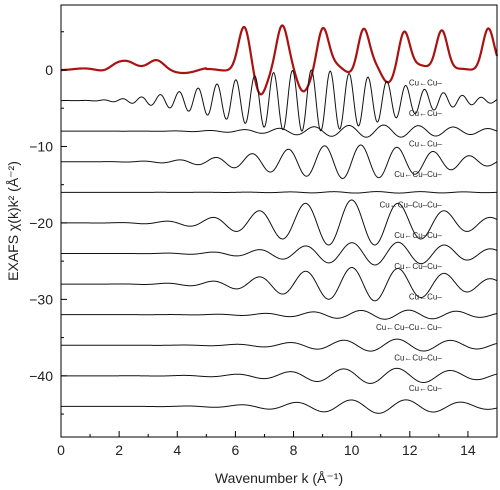 The height and width of the screenshot is (490, 500). I want to click on path-label-2: Cu←Cu–, so click(425, 113).